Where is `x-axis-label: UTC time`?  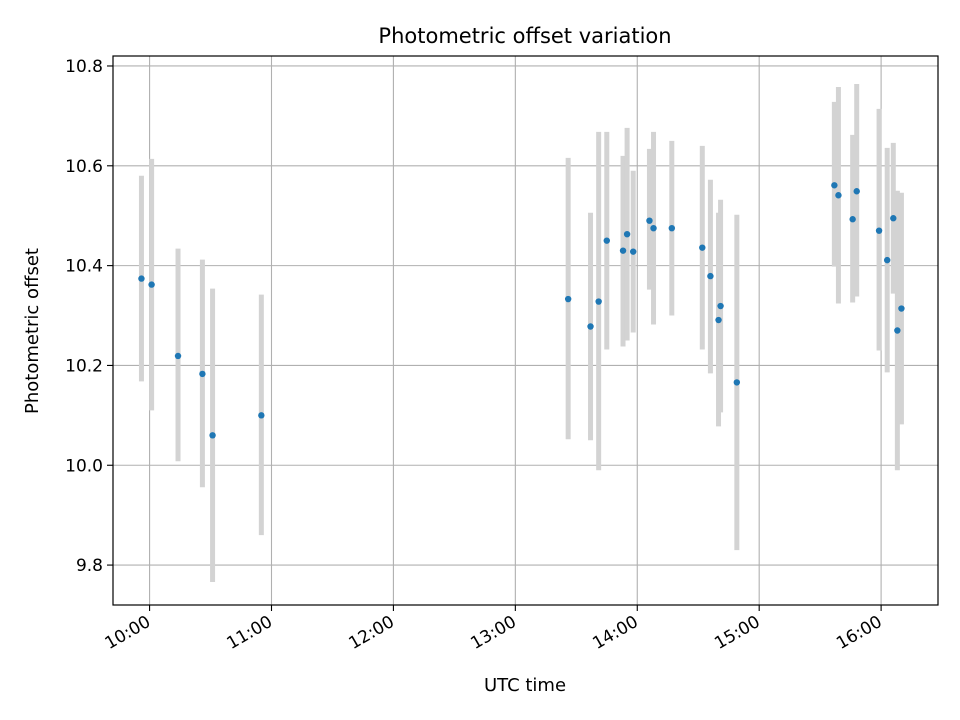 x-axis-label: UTC time is located at coordinates (525, 685).